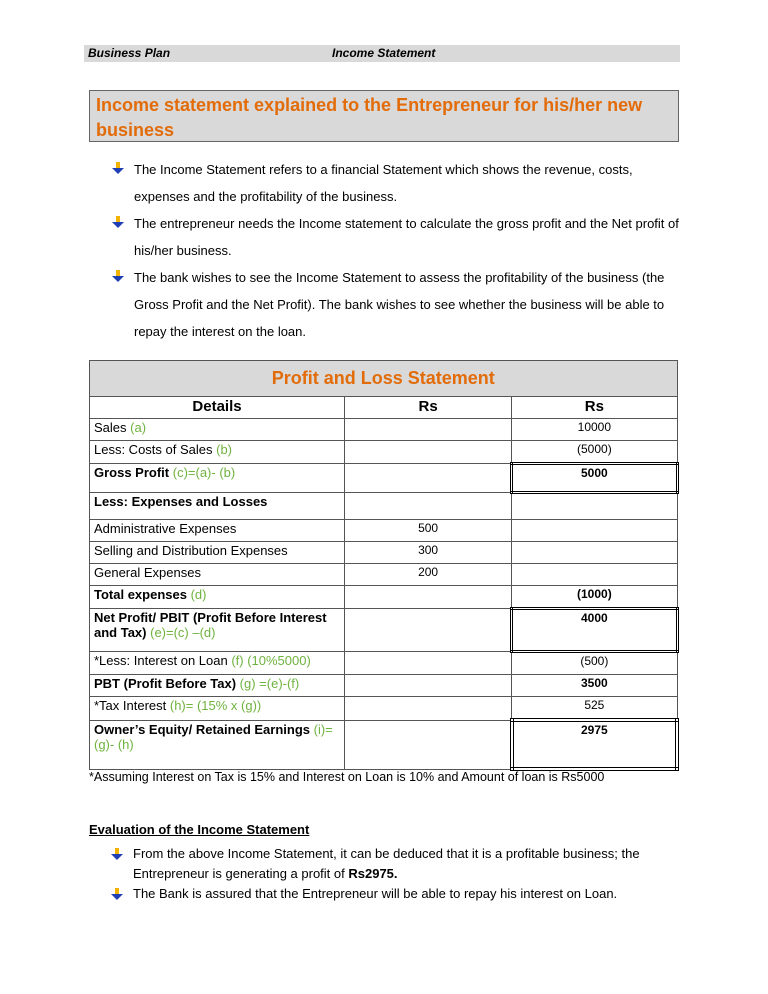  What do you see at coordinates (428, 552) in the screenshot?
I see `subtotal-value: 300` at bounding box center [428, 552].